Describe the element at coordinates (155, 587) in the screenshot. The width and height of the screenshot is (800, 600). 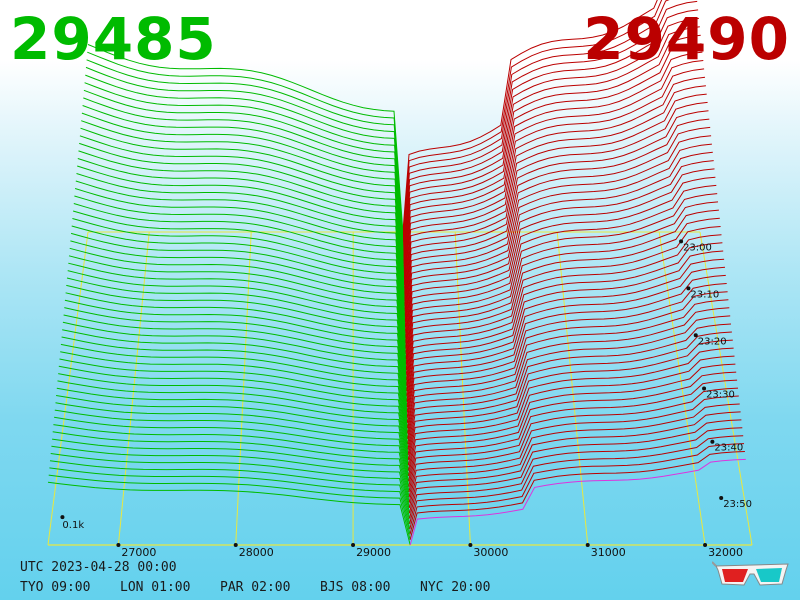
I see `timezone-lon: LON 01:00` at that location.